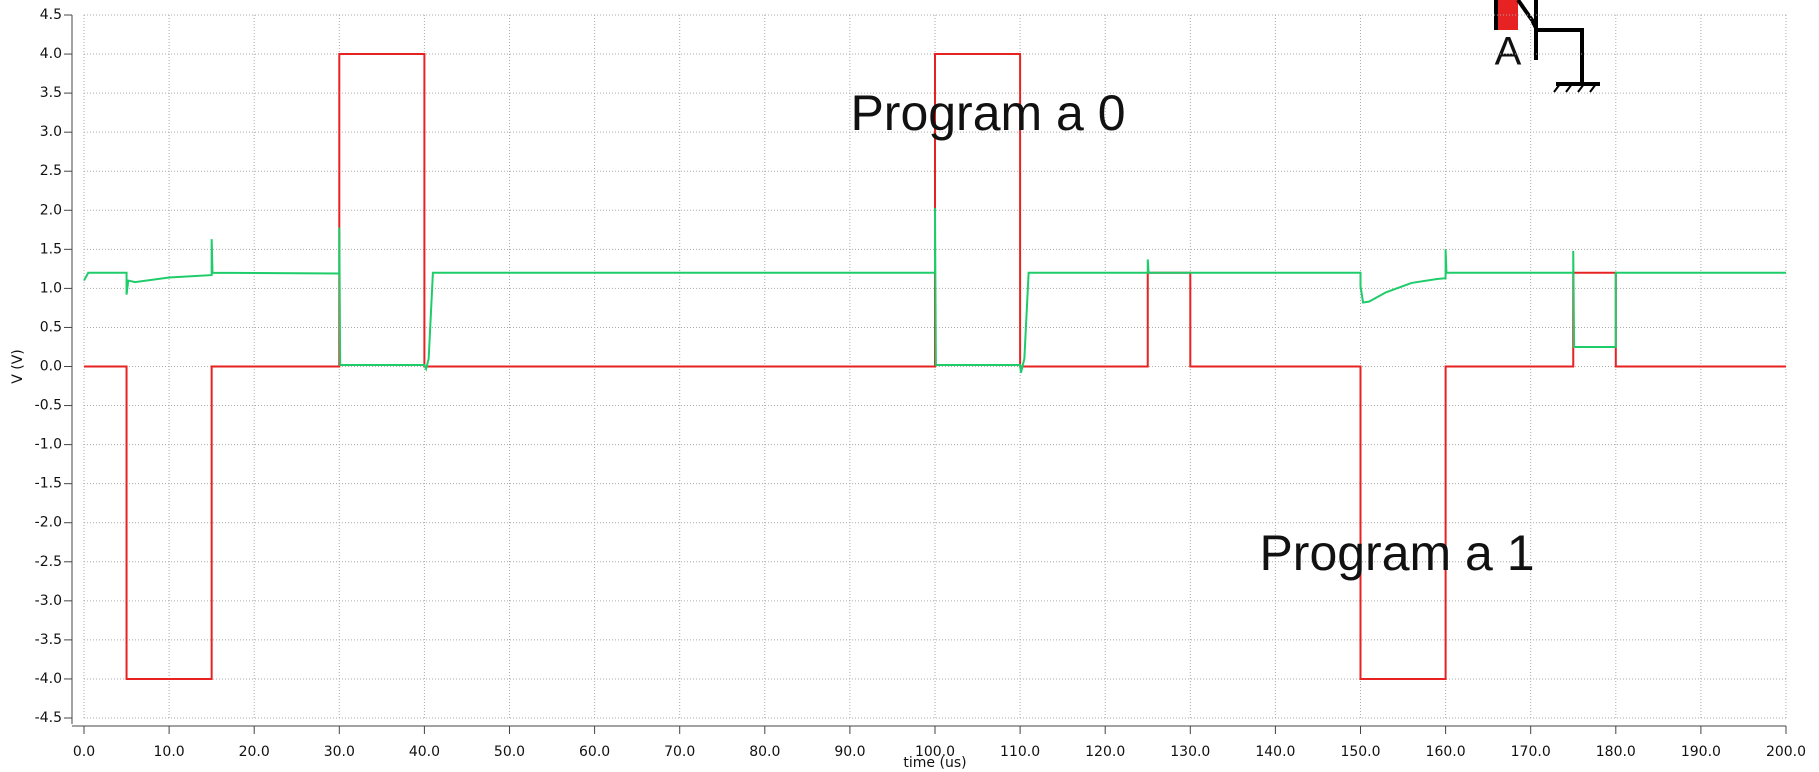 The width and height of the screenshot is (1819, 772). I want to click on y-tick-label: 4.0, so click(51, 54).